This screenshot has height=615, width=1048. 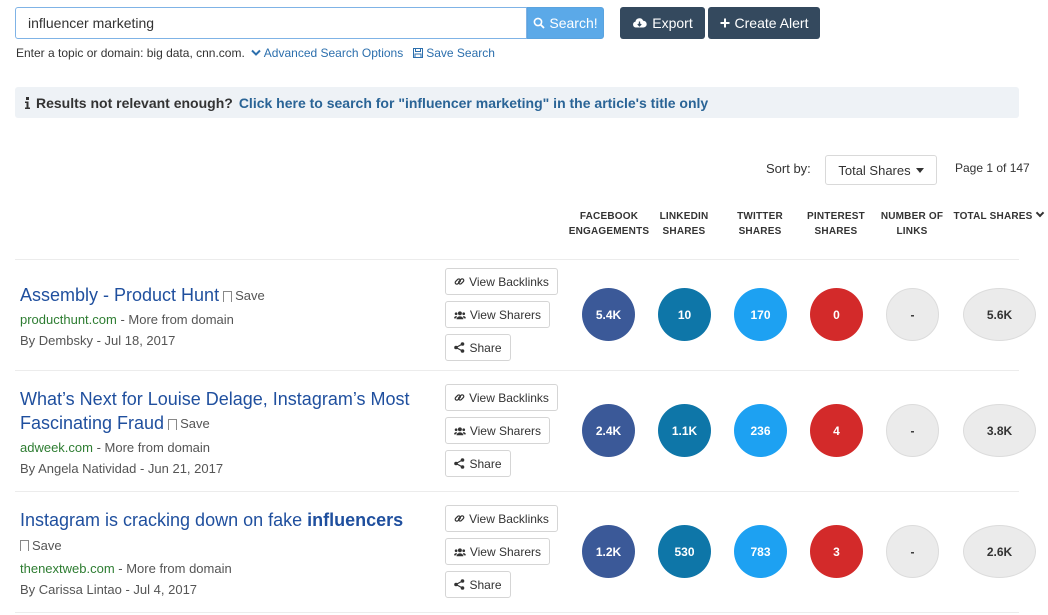 What do you see at coordinates (122, 468) in the screenshot?
I see `result-byline: By Angela Natividad - Jun 21, 2017` at bounding box center [122, 468].